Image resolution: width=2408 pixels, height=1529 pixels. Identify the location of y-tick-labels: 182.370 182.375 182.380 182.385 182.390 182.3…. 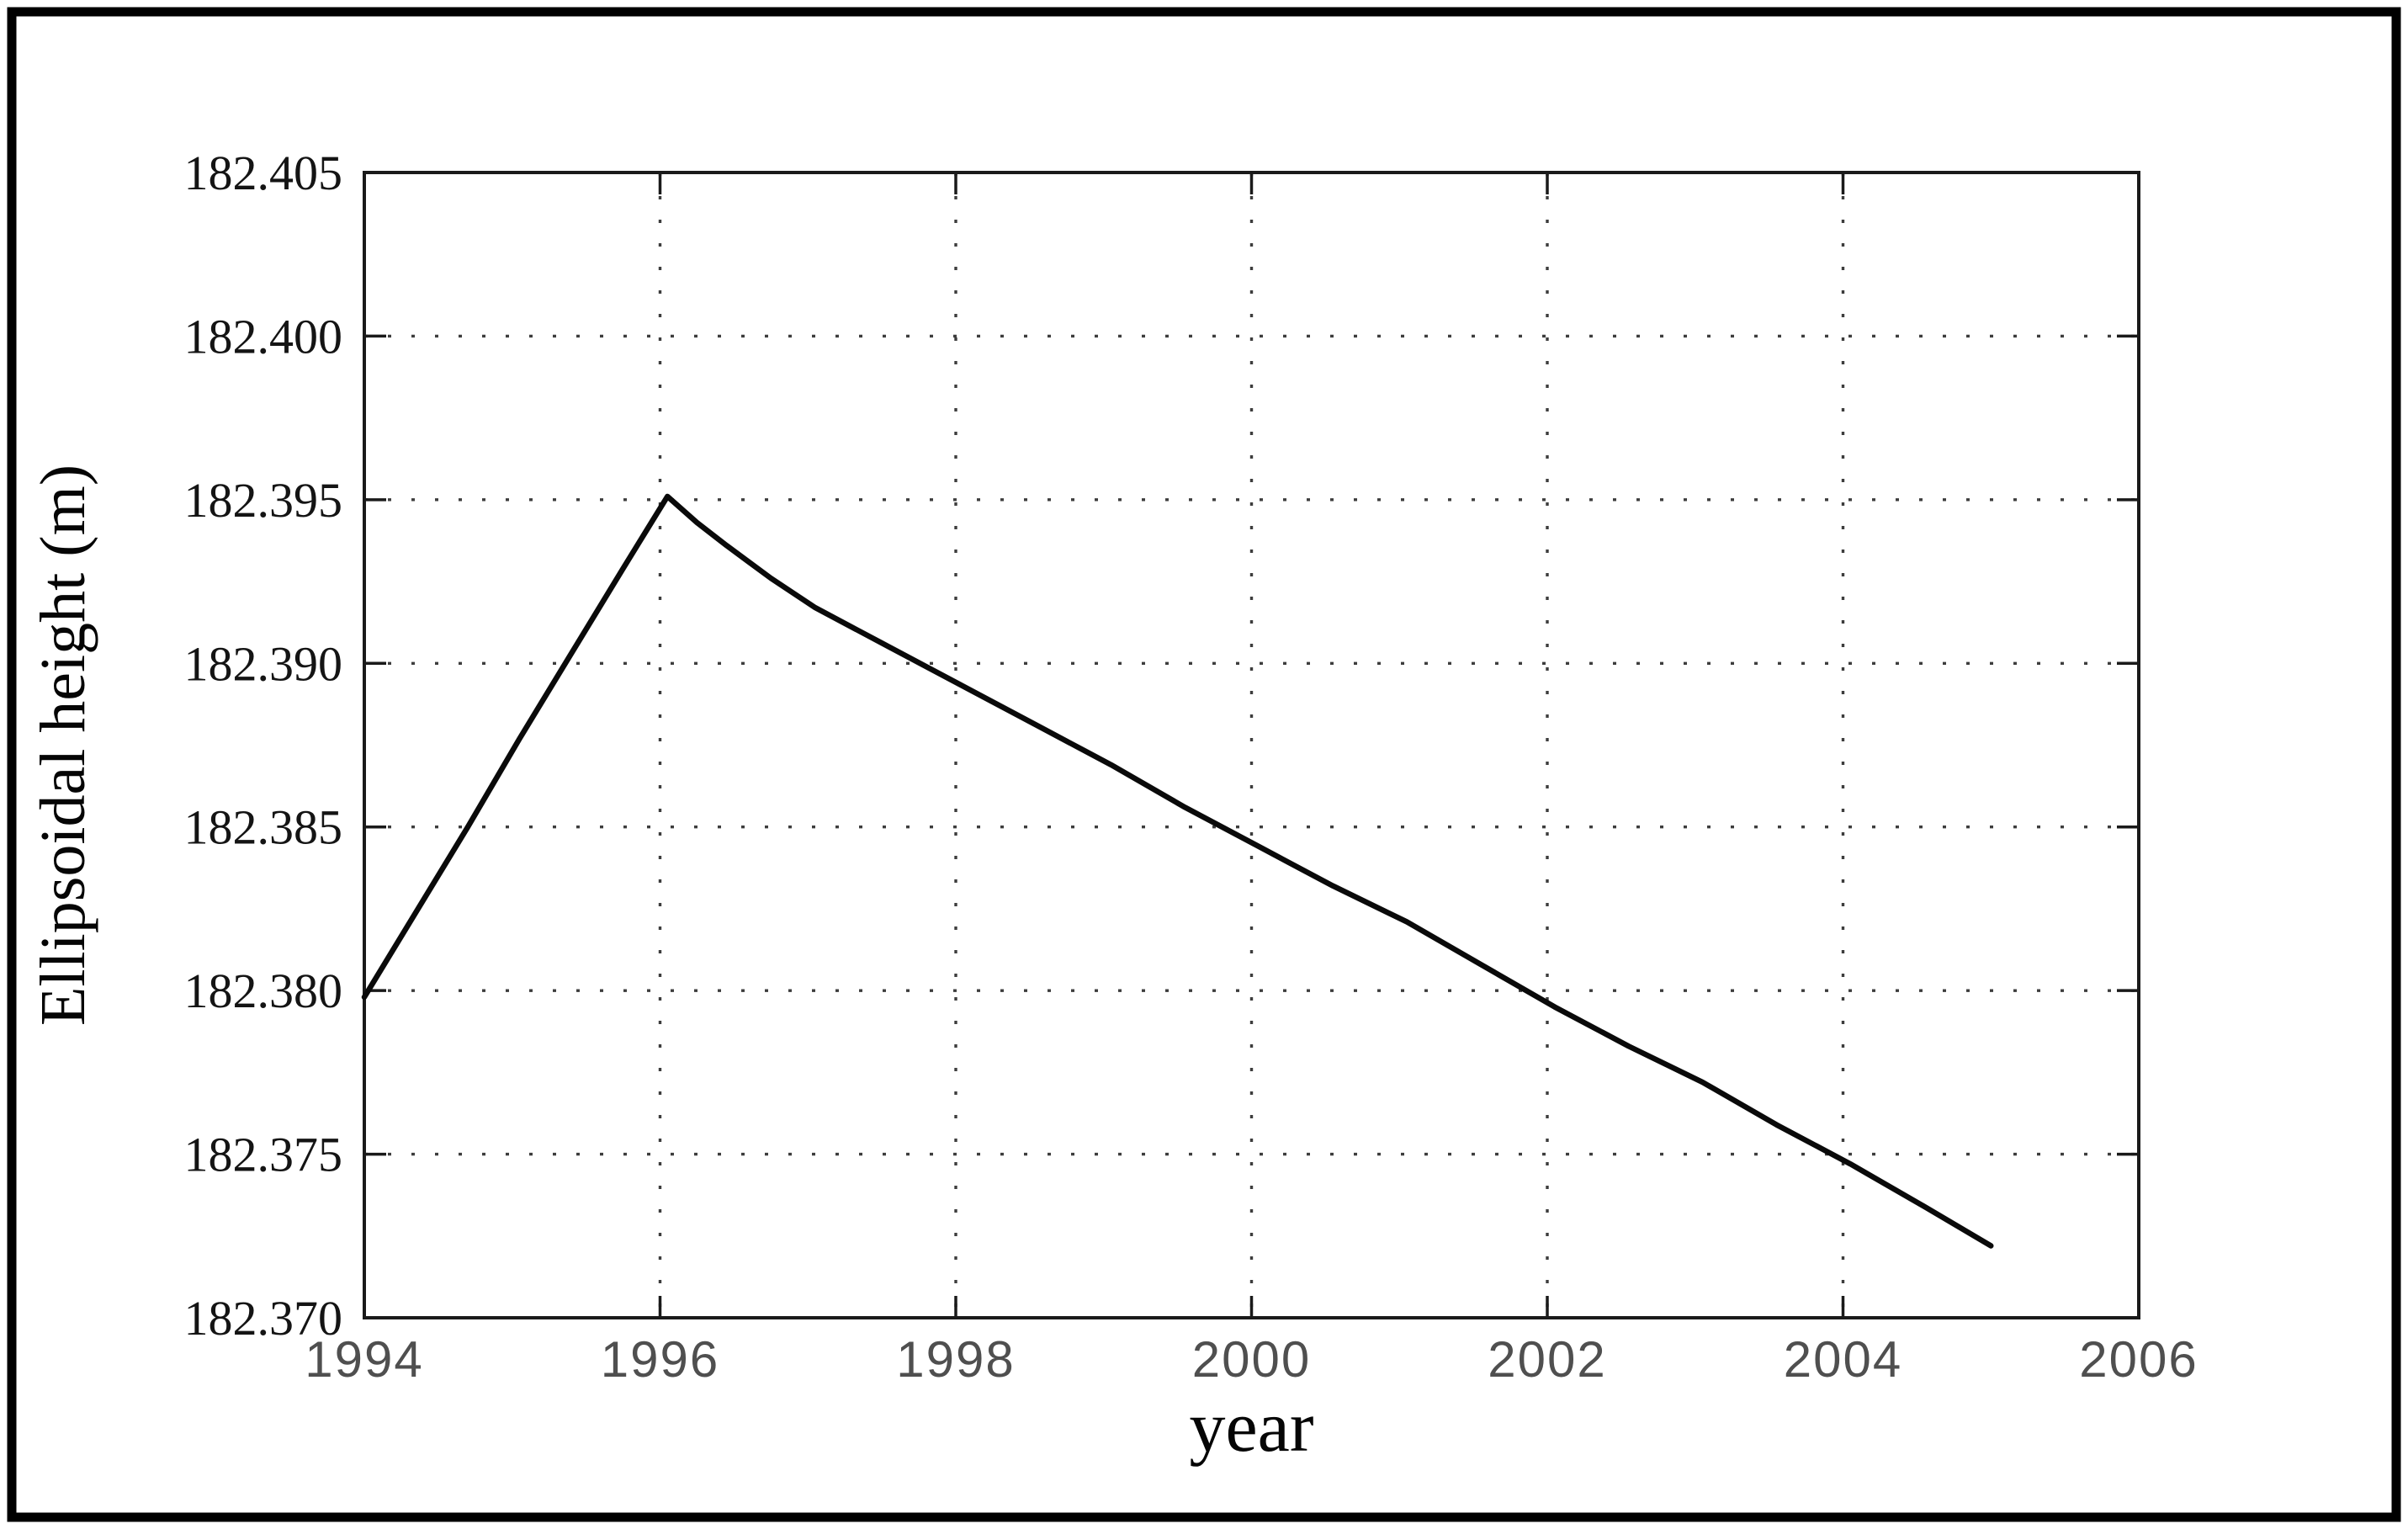
(263, 746).